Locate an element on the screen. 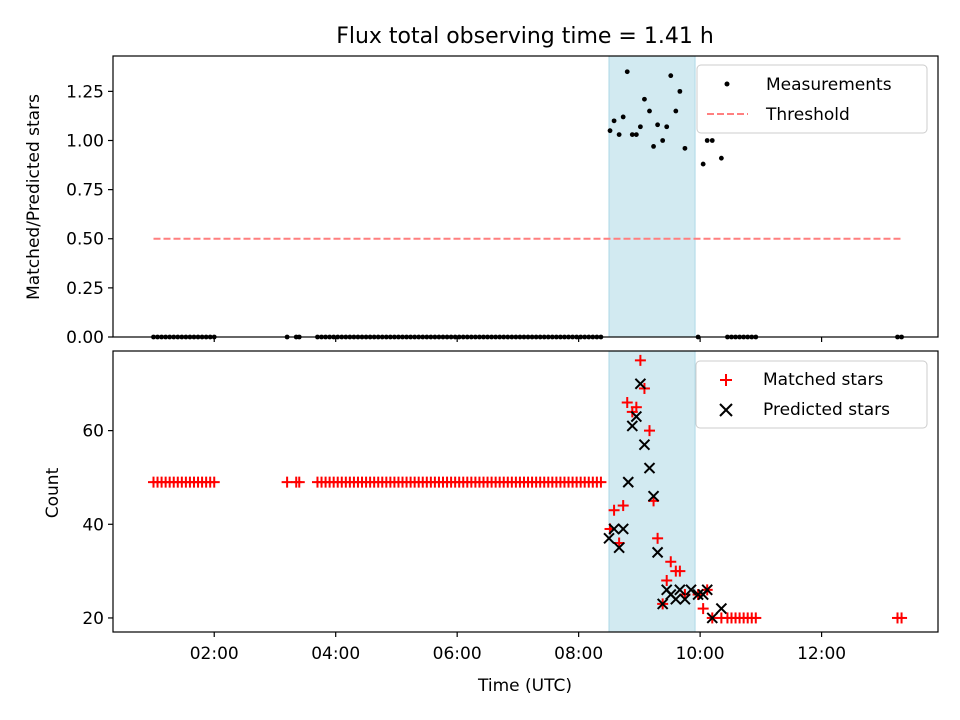 The height and width of the screenshot is (720, 960). y-tick-label: 40 is located at coordinates (93, 525).